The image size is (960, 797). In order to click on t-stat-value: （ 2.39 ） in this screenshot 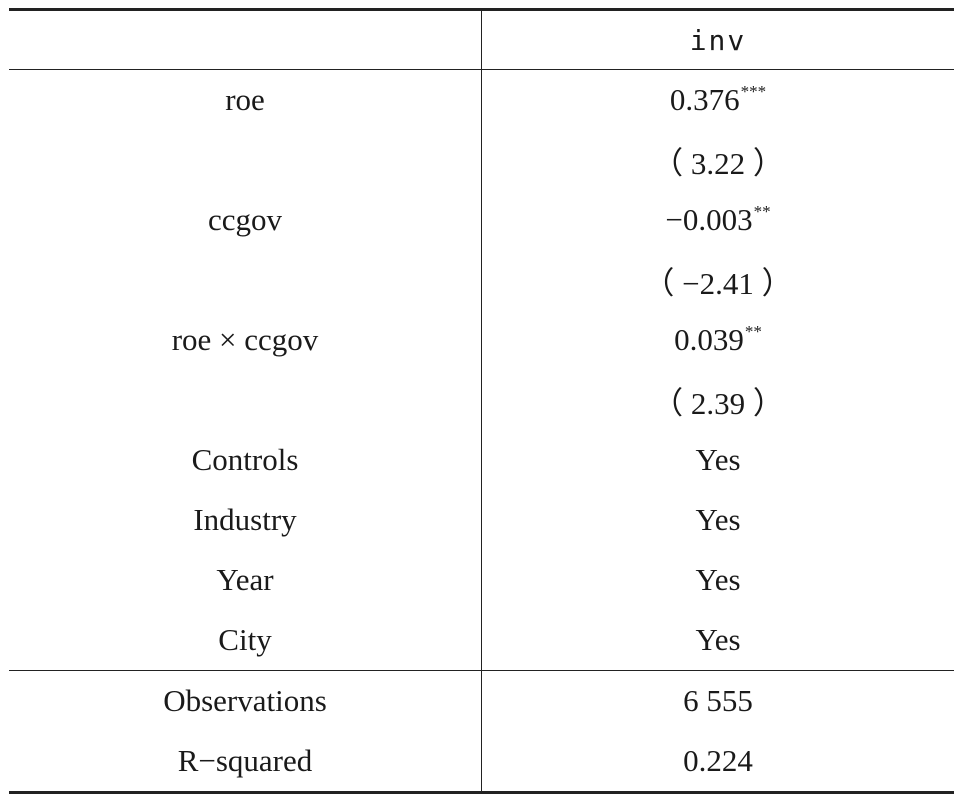, I will do `click(718, 403)`.